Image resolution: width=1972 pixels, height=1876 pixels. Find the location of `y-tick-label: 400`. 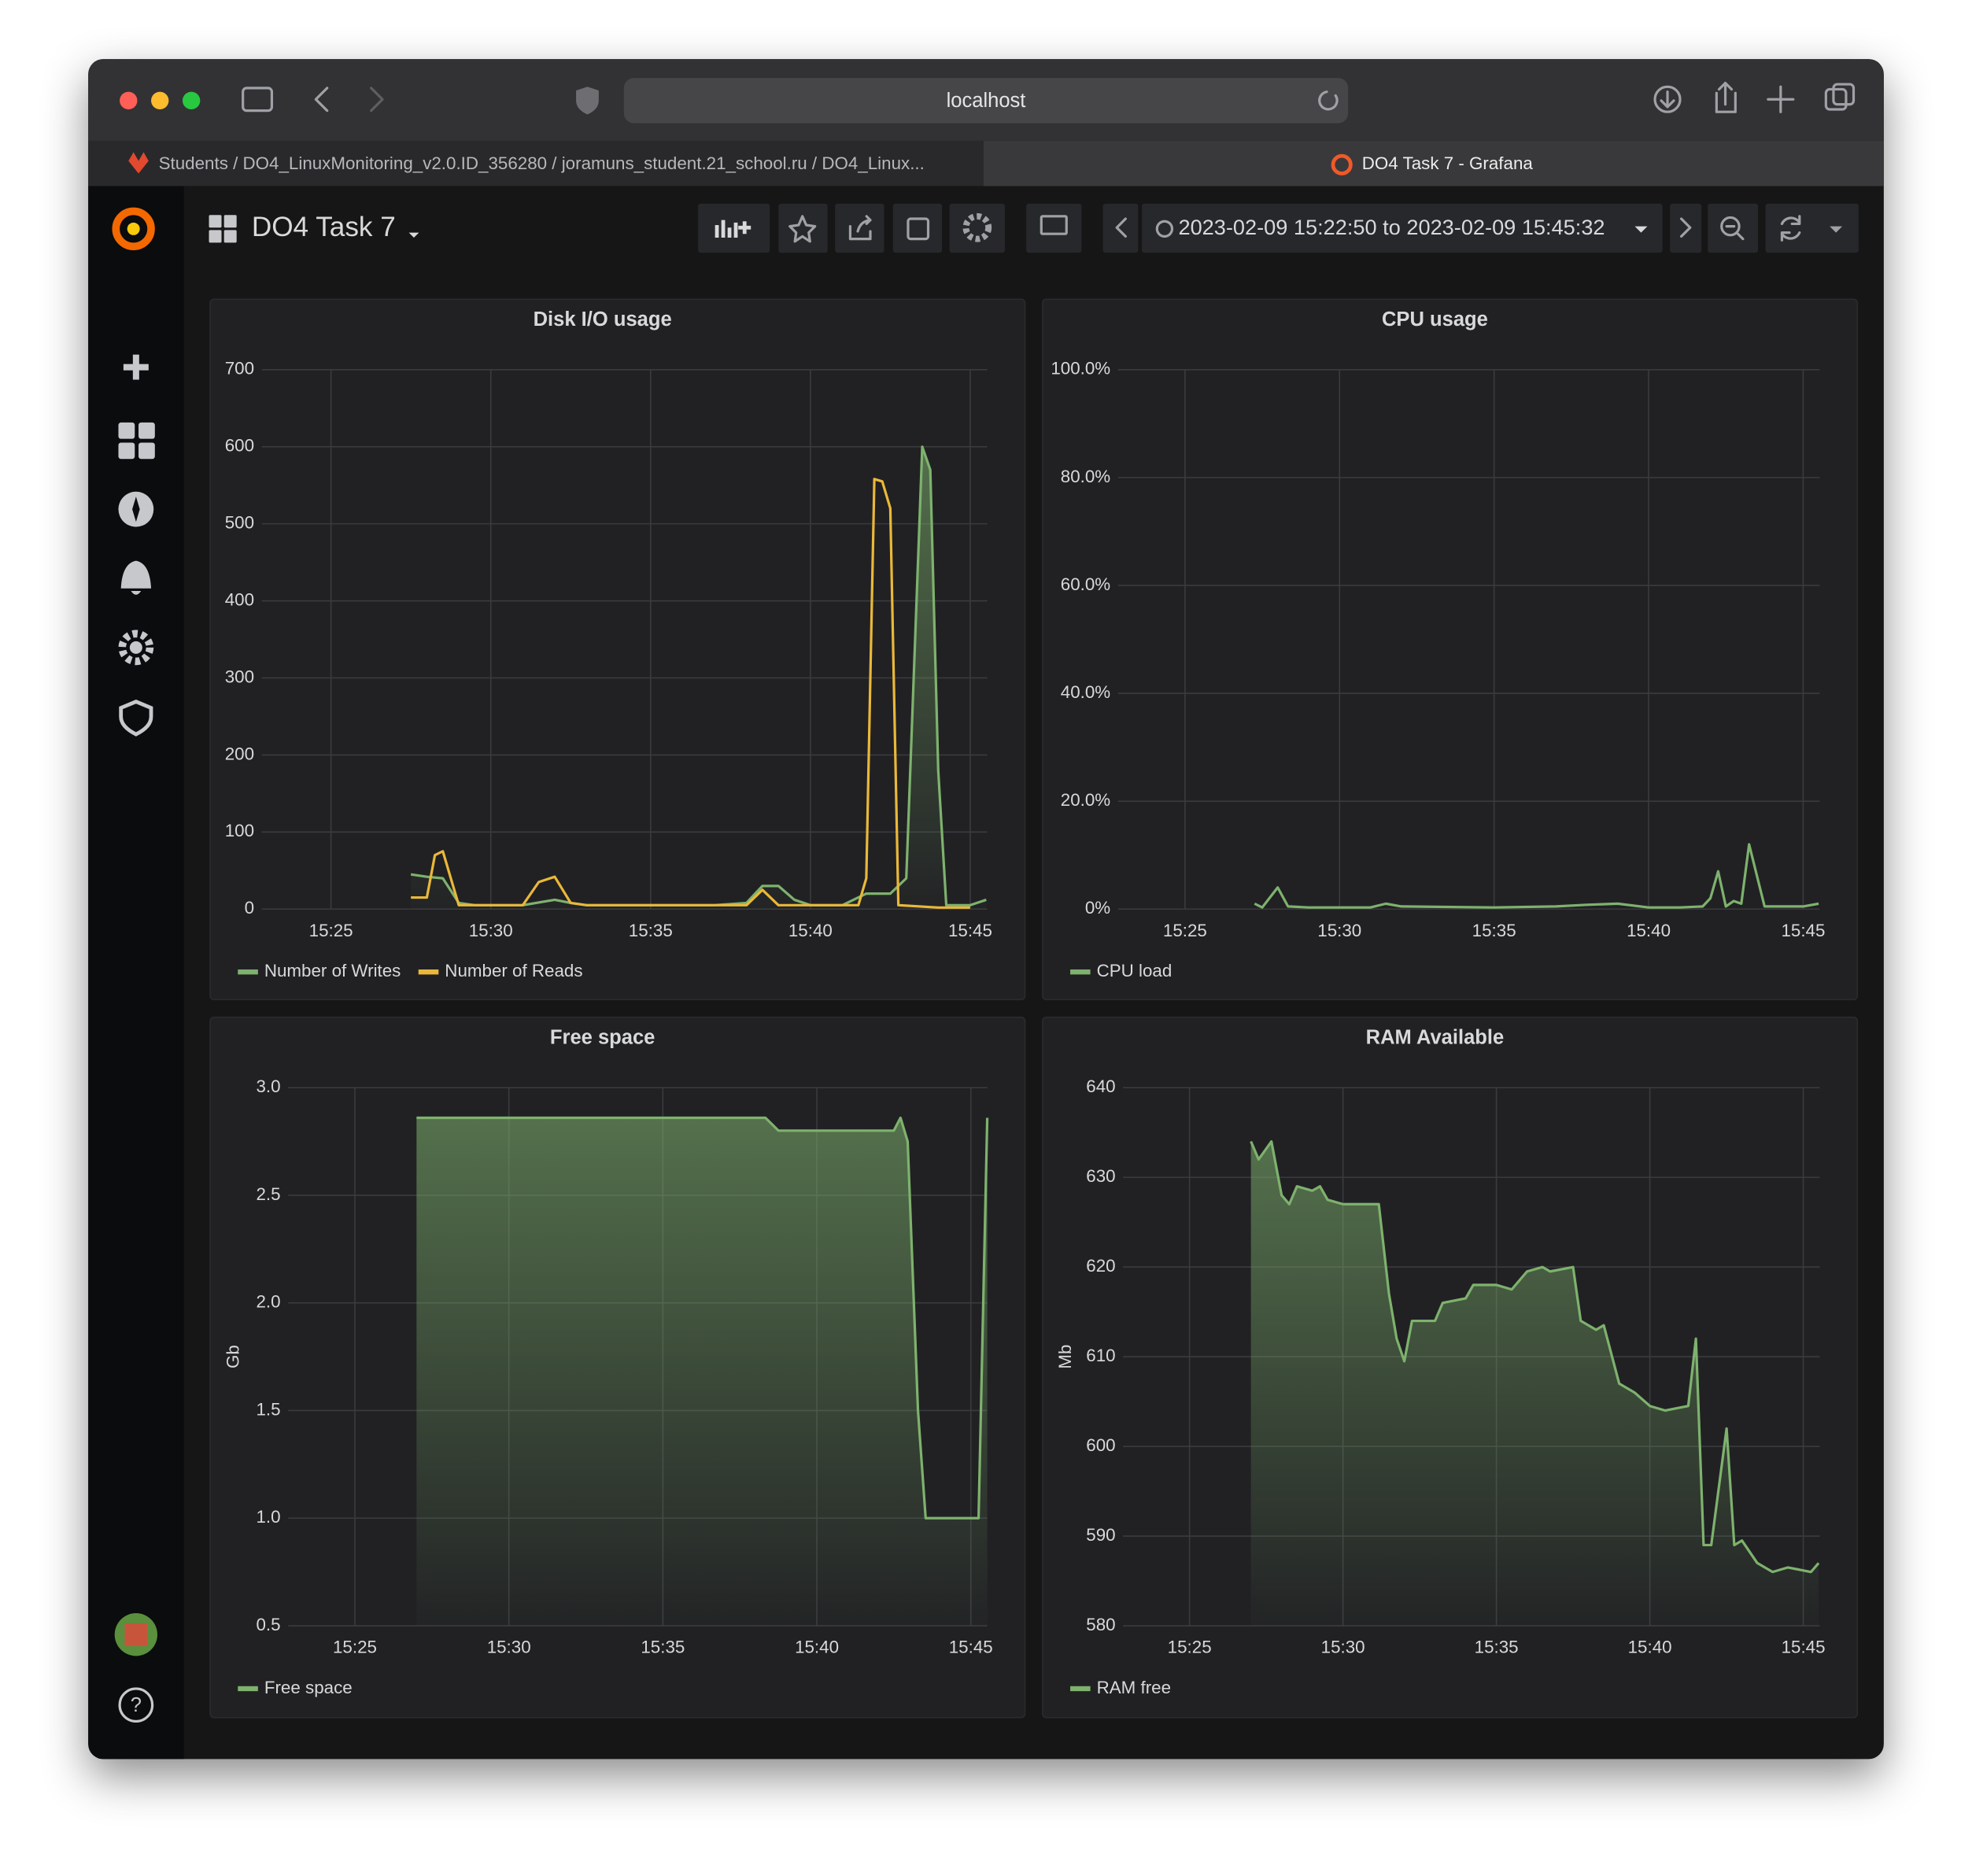

y-tick-label: 400 is located at coordinates (239, 599).